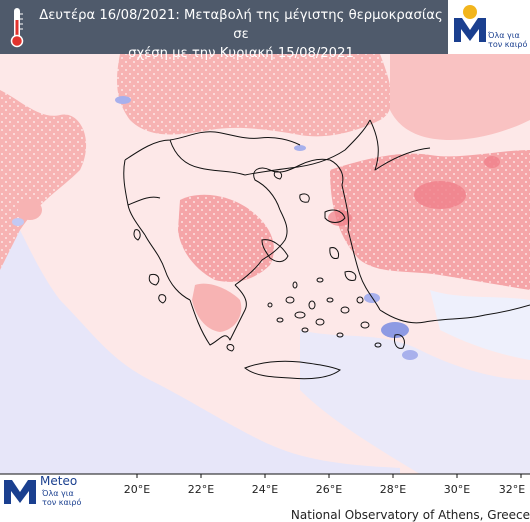 The height and width of the screenshot is (522, 530). I want to click on island-corfu, so click(137, 235).